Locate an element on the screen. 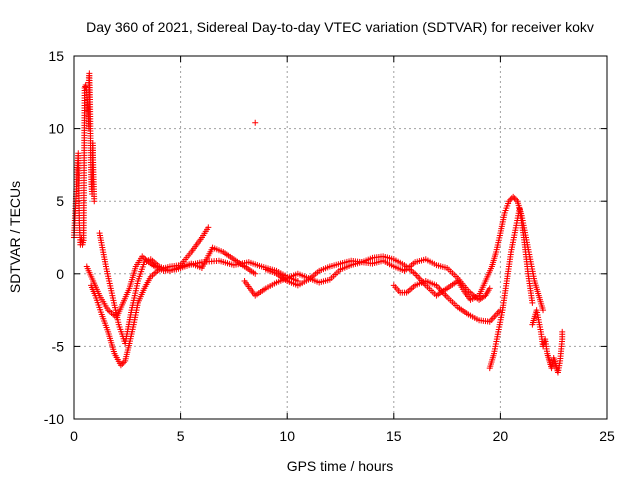  x-tick-label: 10 is located at coordinates (287, 436).